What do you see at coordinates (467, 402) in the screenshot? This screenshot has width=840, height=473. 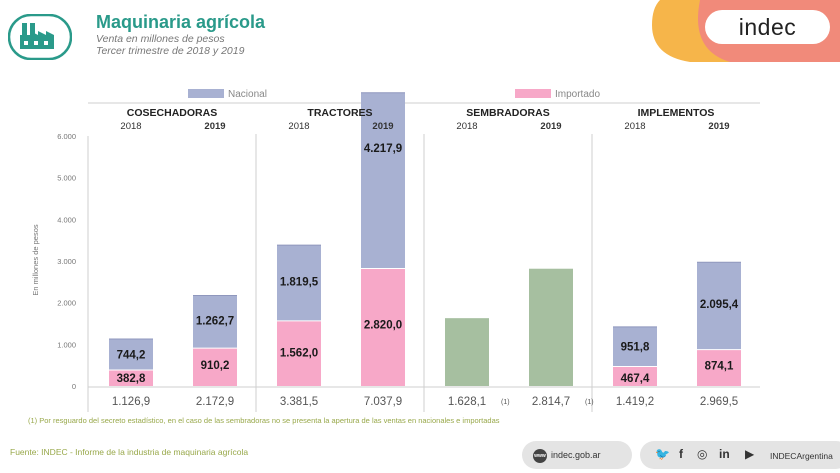 I see `bar-total-label: 1.628,1` at bounding box center [467, 402].